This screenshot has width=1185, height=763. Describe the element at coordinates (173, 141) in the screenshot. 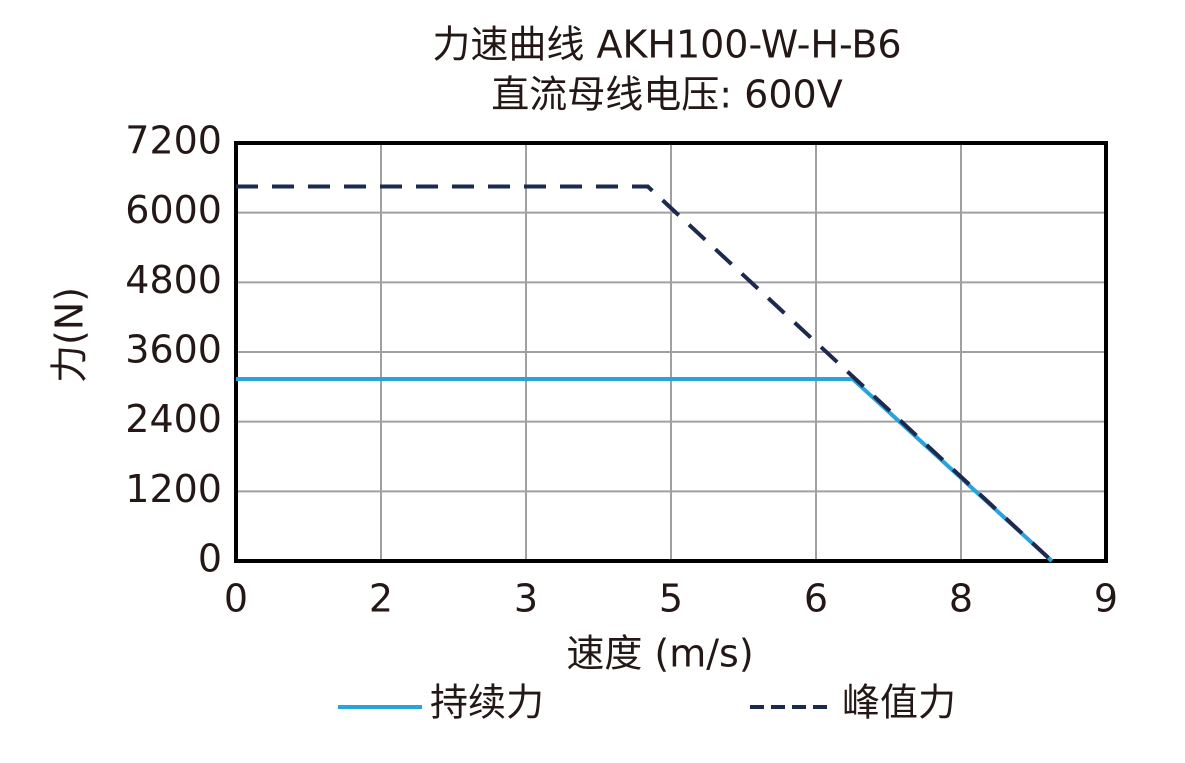

I see `y-tick-label: 7200` at that location.